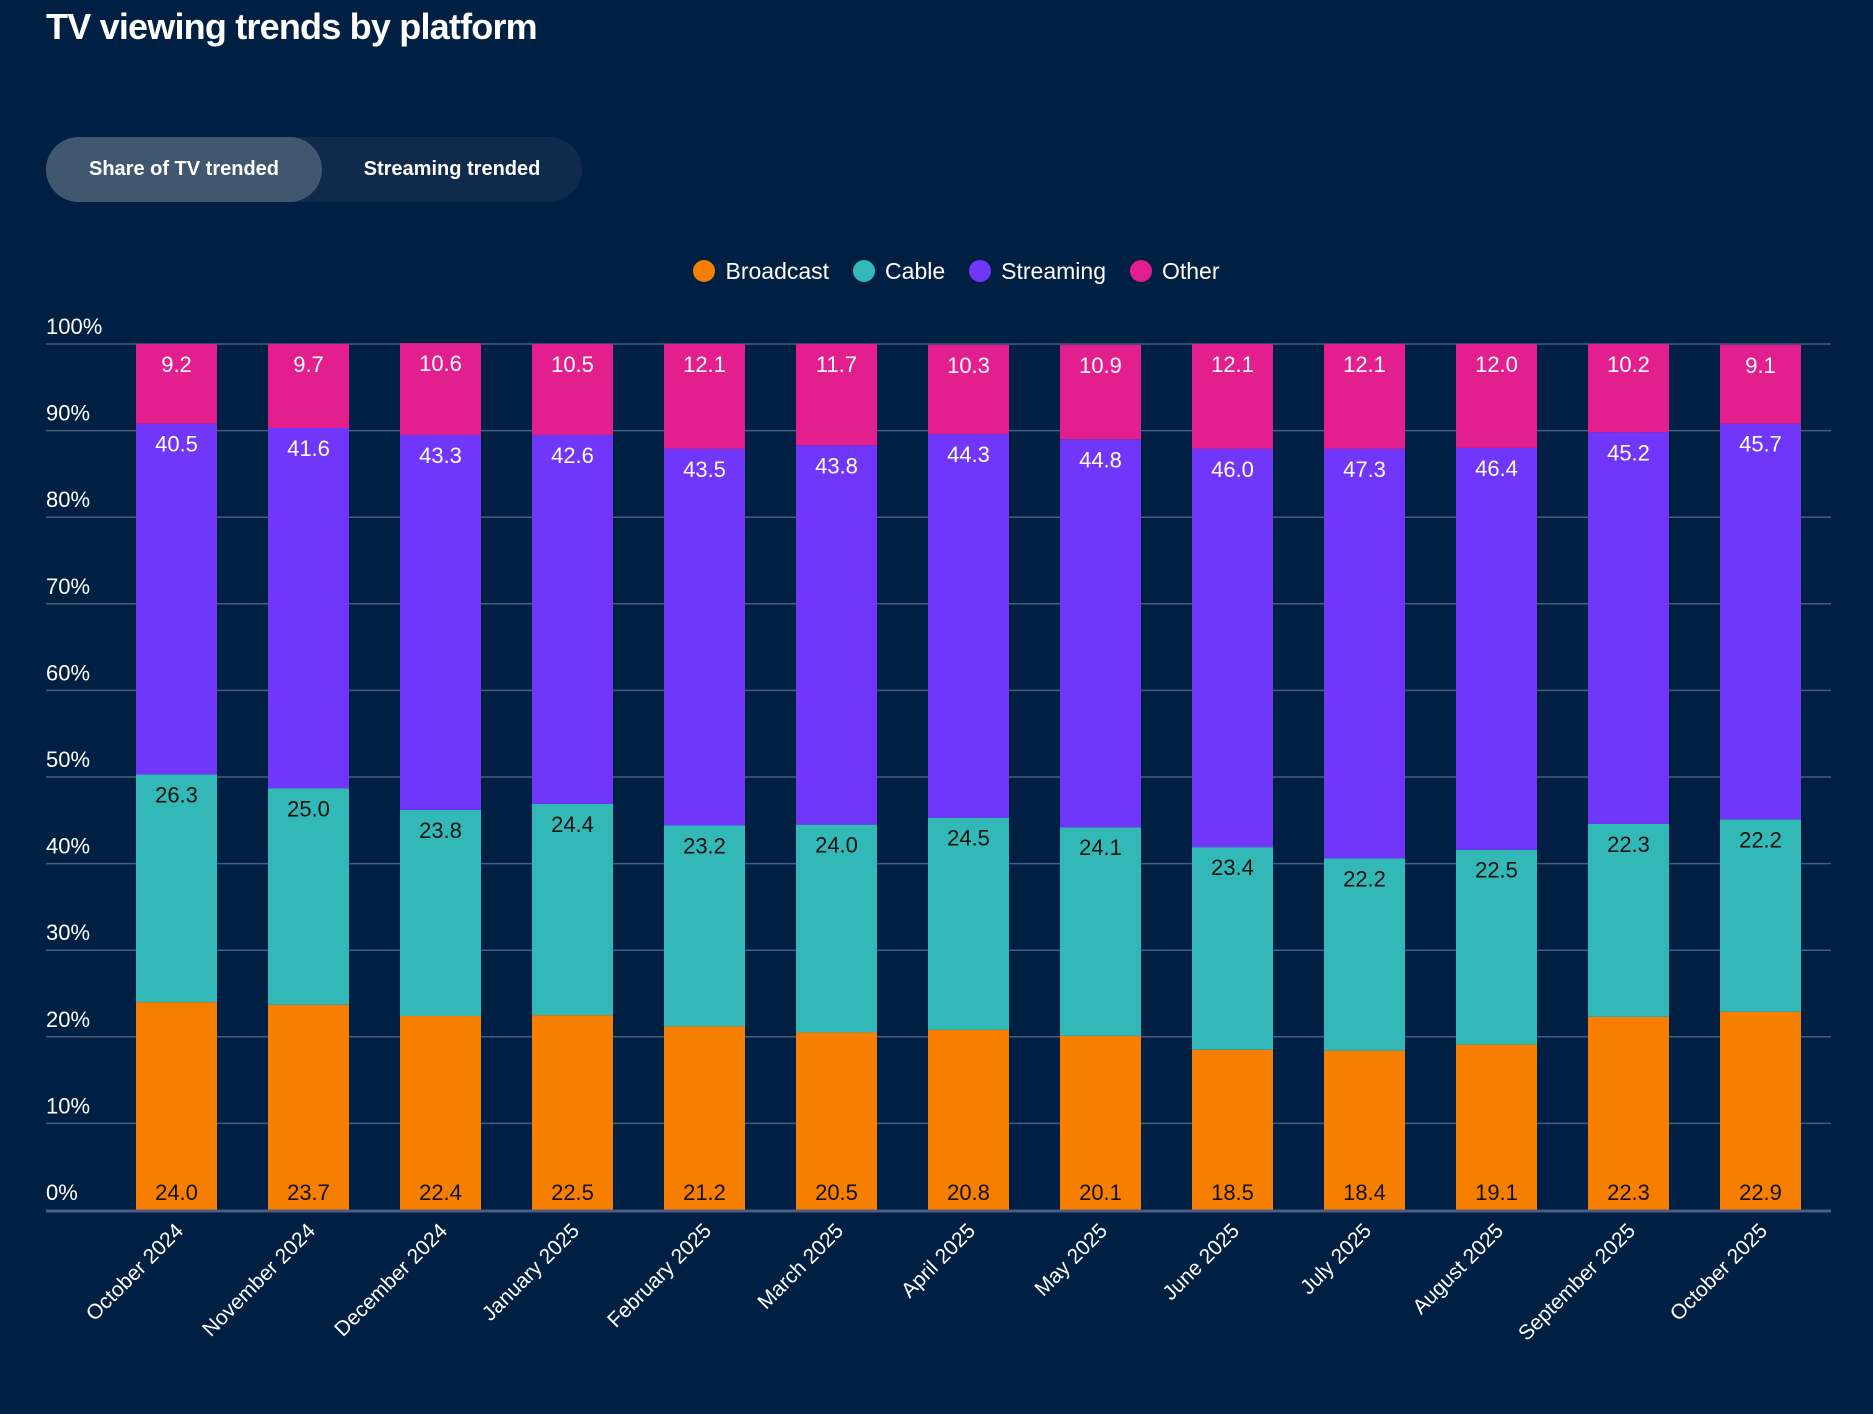  Describe the element at coordinates (176, 794) in the screenshot. I see `data-label-cable: 26.3` at that location.